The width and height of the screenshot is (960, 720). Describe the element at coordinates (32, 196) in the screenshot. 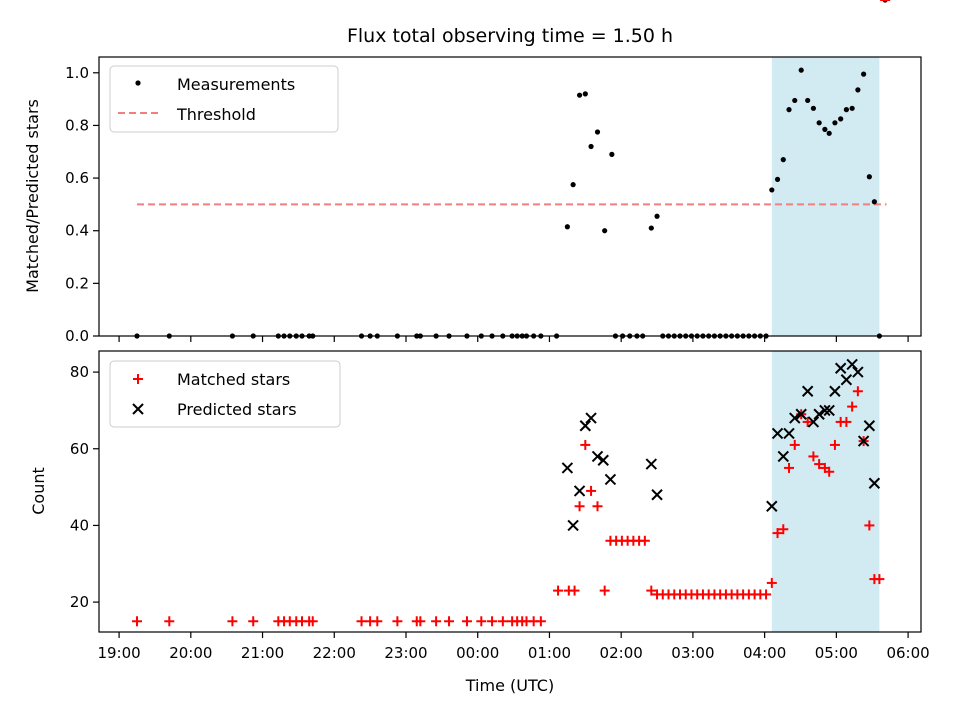

I see `top-y-axis-label: Matched/Predicted stars` at that location.